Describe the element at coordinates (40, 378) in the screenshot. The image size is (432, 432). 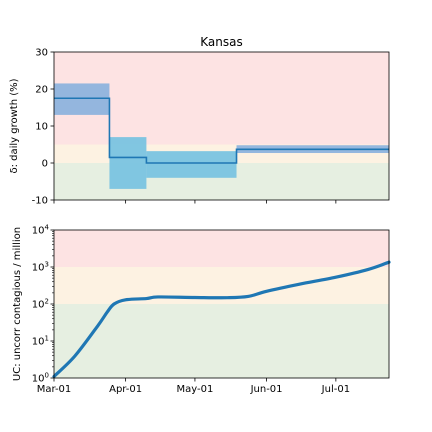
I see `contagious-y-tick-label: 10⁰` at that location.